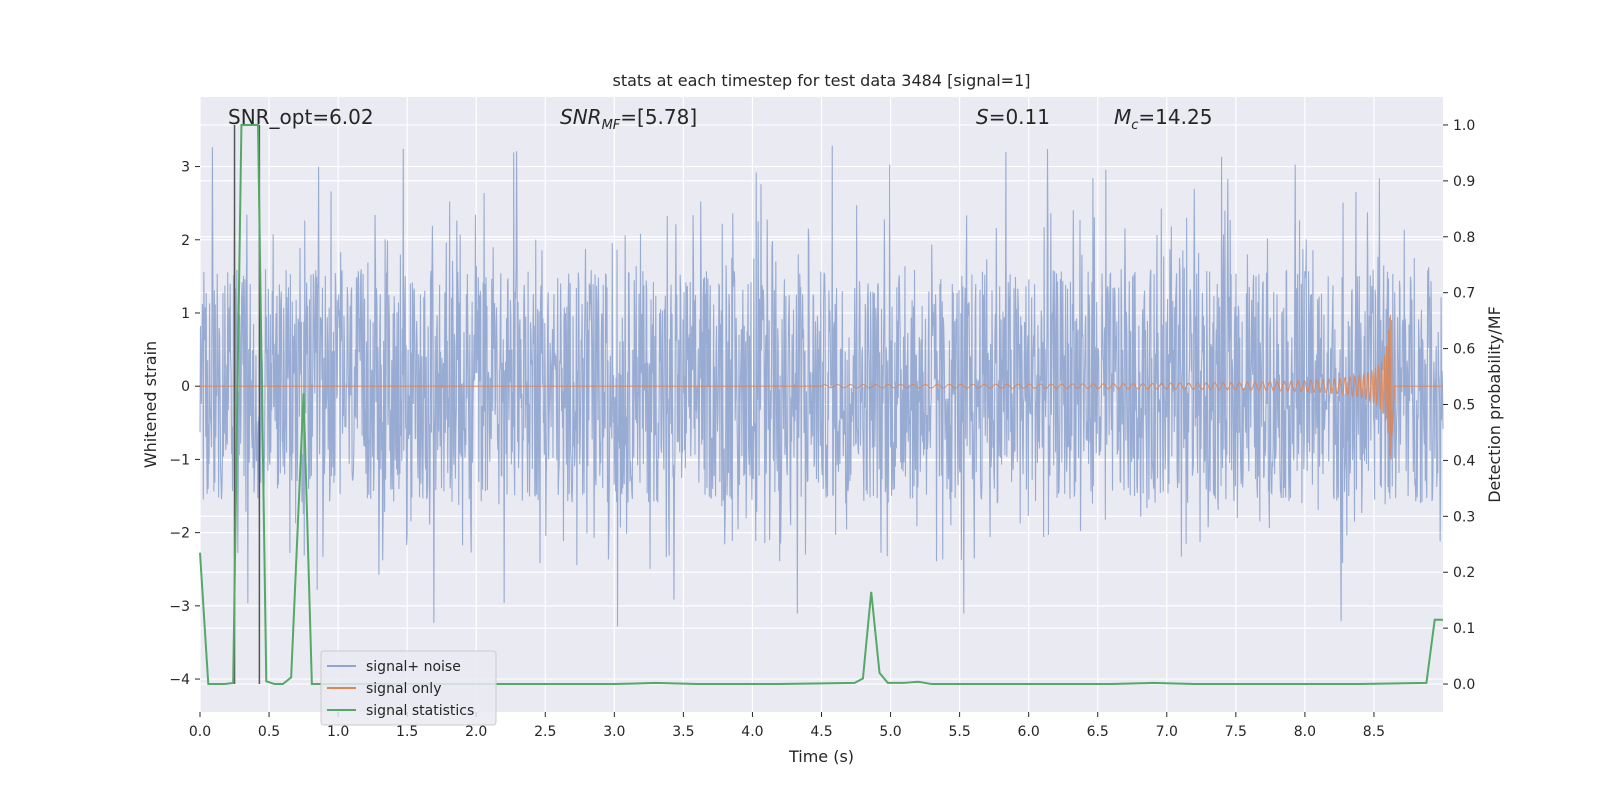 This screenshot has height=800, width=1600. Describe the element at coordinates (1464, 294) in the screenshot. I see `y-right-tick-label: 0.7` at that location.